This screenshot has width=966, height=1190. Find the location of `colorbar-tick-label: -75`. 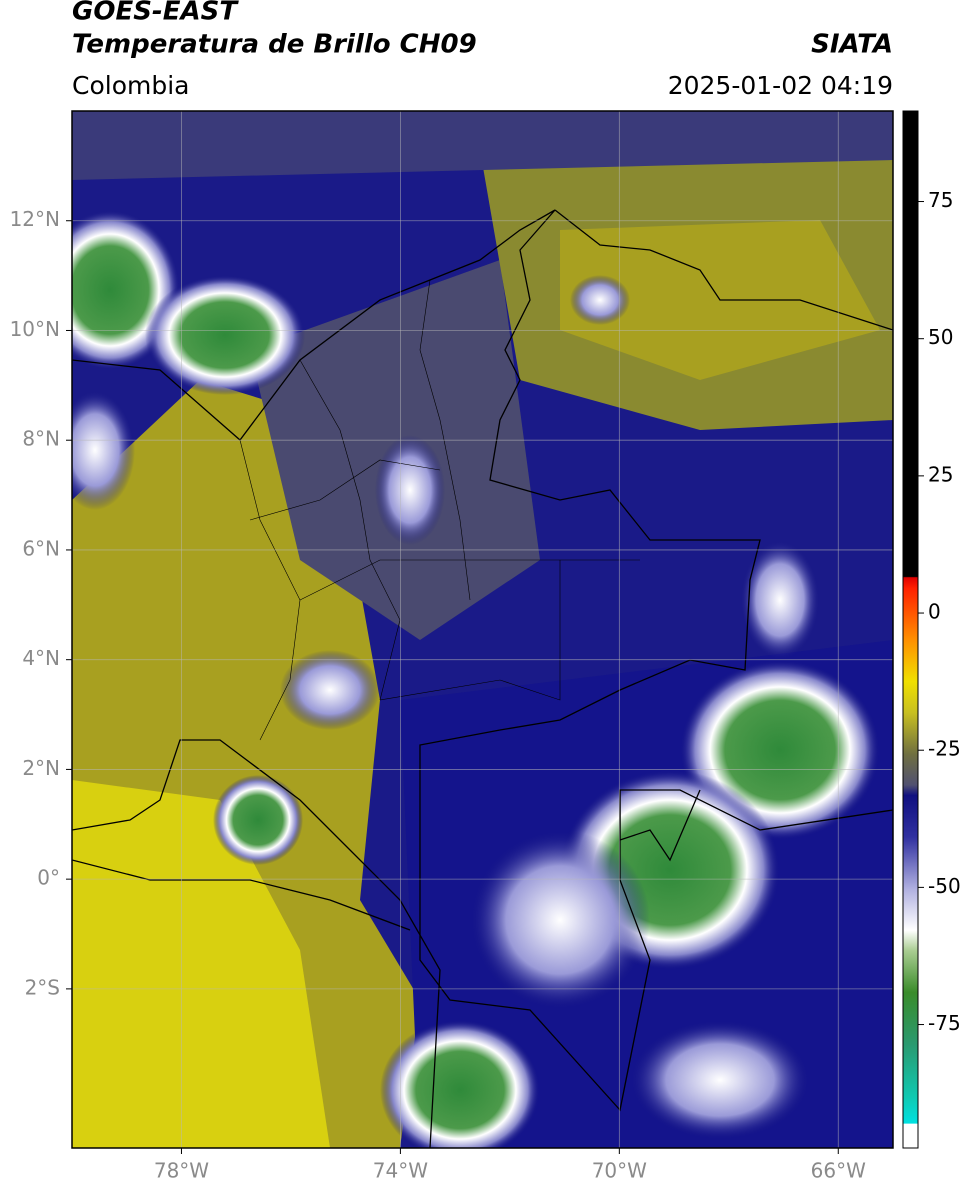

colorbar-tick-label: -75 is located at coordinates (944, 1023).